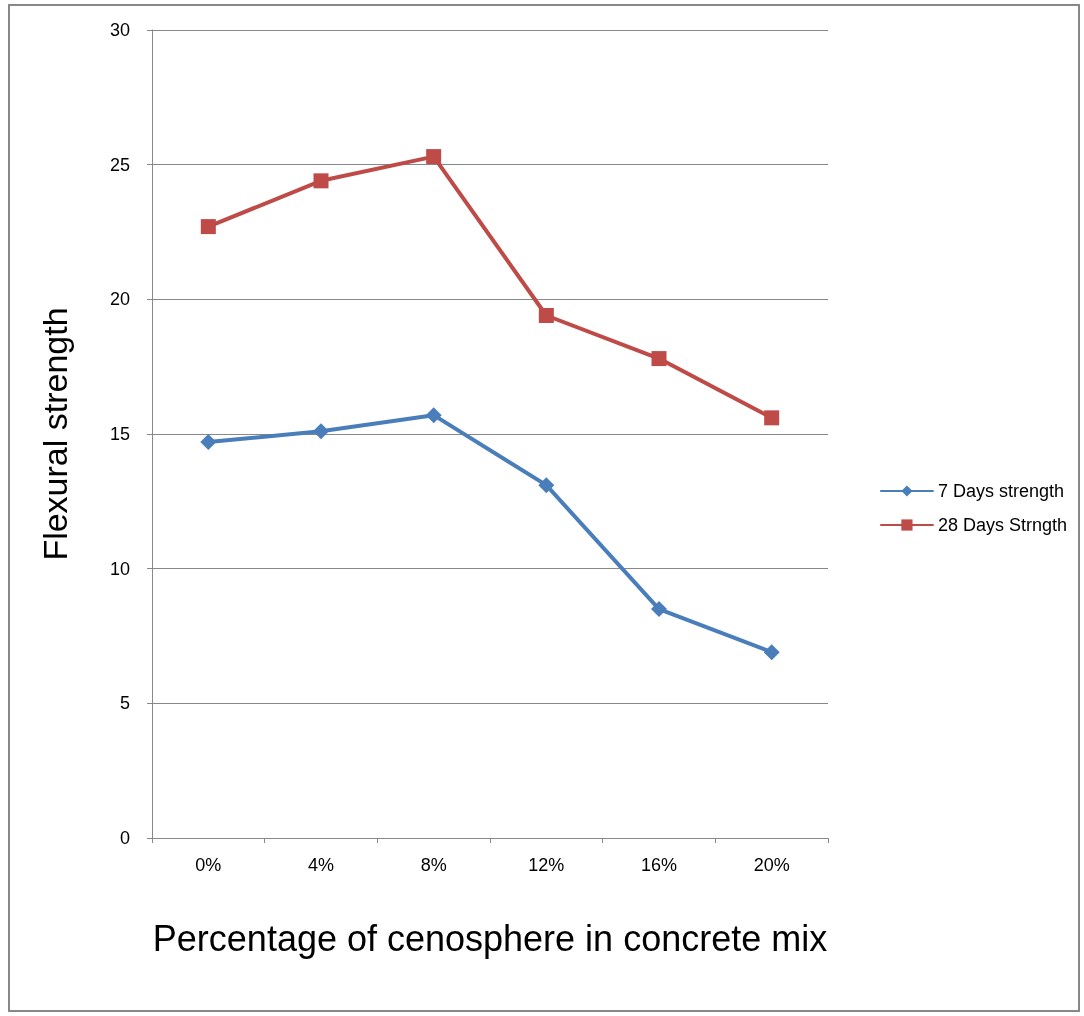  What do you see at coordinates (1000, 491) in the screenshot?
I see `legend-label: 7 Days strength` at bounding box center [1000, 491].